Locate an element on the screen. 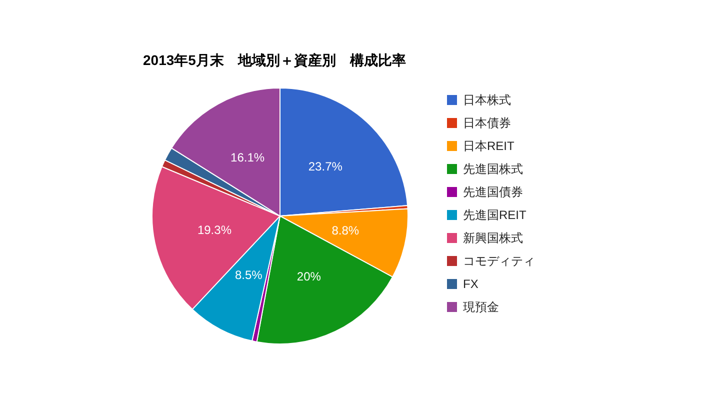 Image resolution: width=716 pixels, height=416 pixels. data-label: 8.8% is located at coordinates (346, 231).